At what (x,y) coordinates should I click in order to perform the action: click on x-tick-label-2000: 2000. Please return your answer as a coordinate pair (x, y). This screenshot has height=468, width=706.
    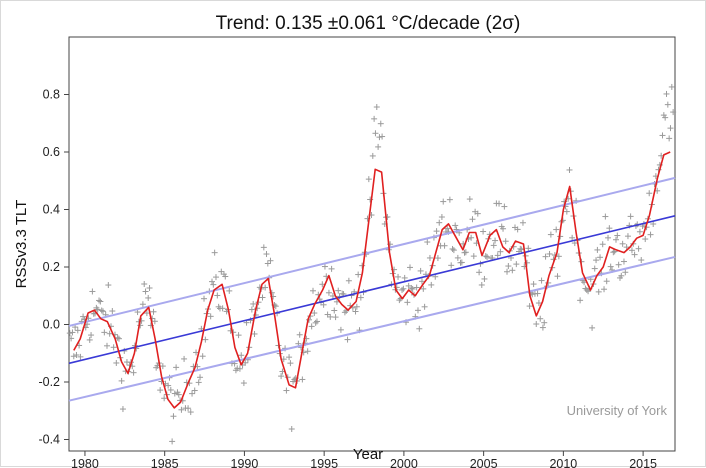
    Looking at the image, I should click on (404, 462).